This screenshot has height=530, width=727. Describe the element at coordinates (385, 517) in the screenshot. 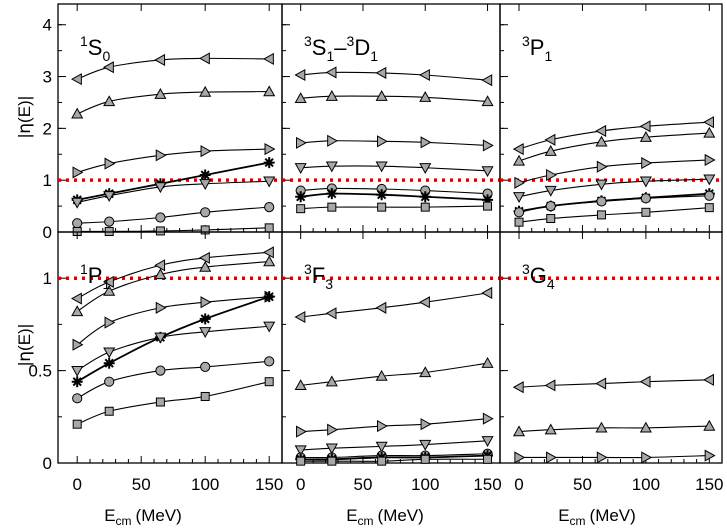

I see `x-axis-label-2: Ecm (MeV)` at that location.